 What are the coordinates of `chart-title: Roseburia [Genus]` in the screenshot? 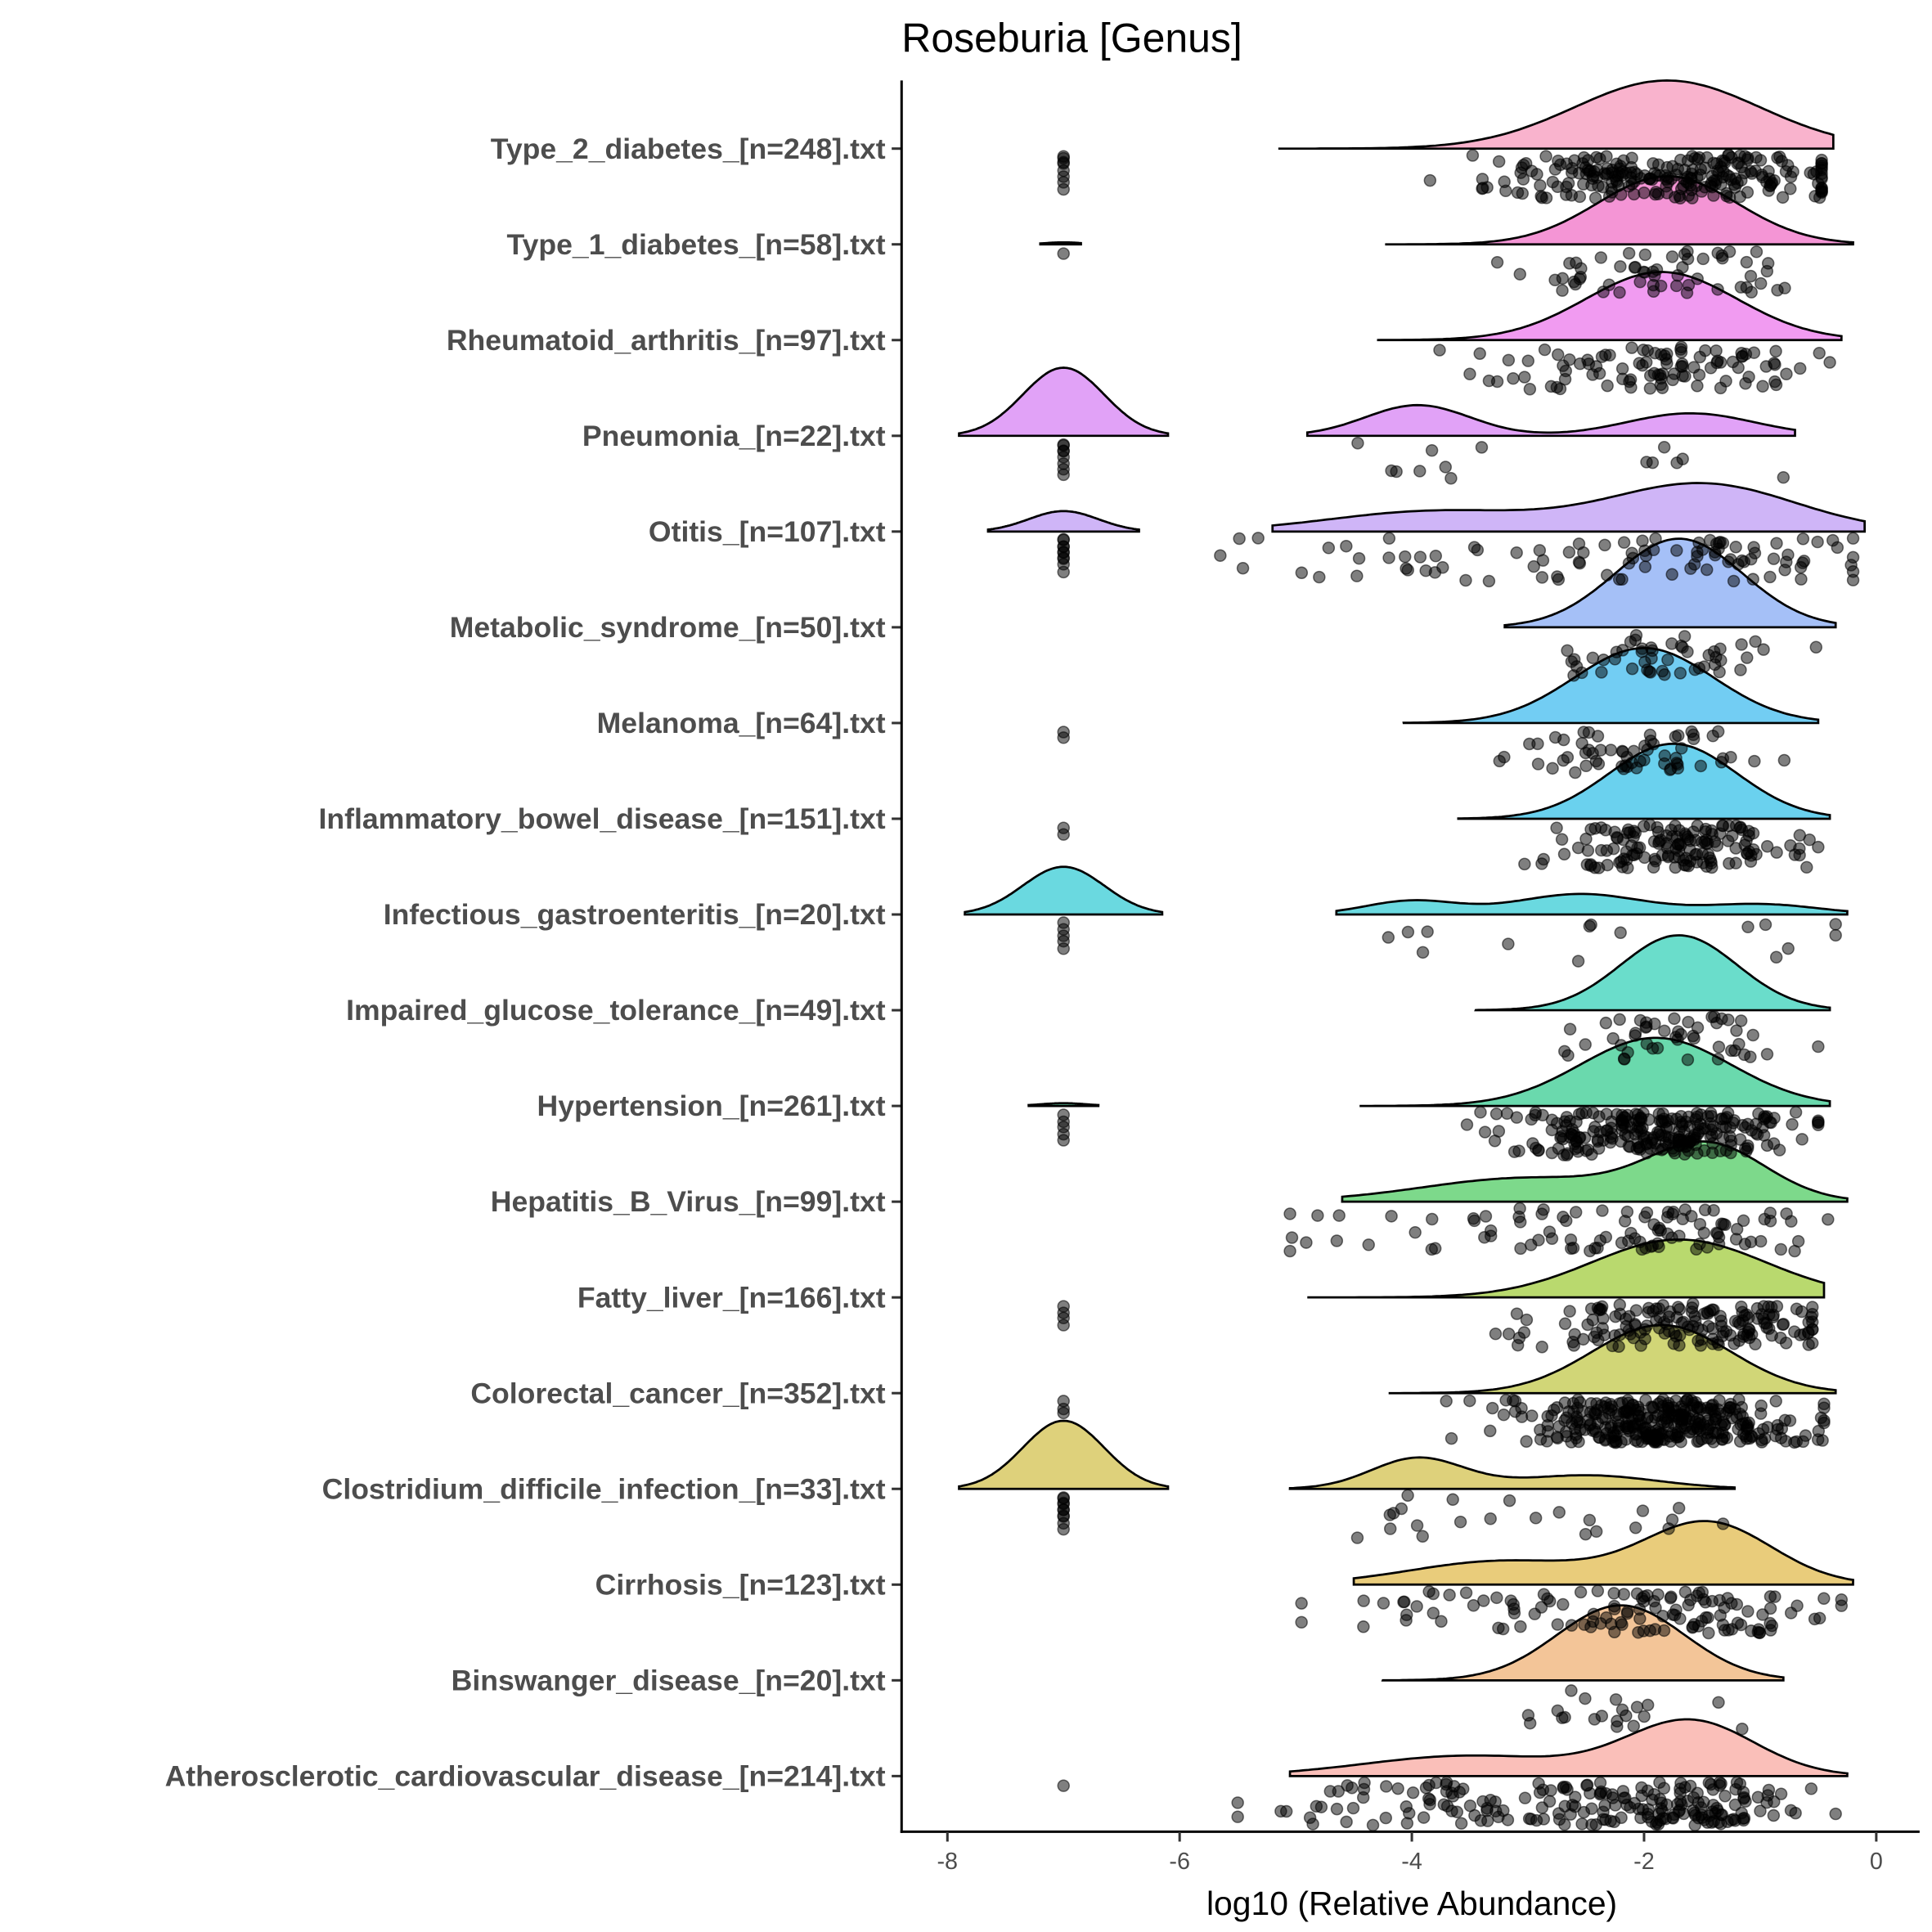 It's located at (1071, 39).